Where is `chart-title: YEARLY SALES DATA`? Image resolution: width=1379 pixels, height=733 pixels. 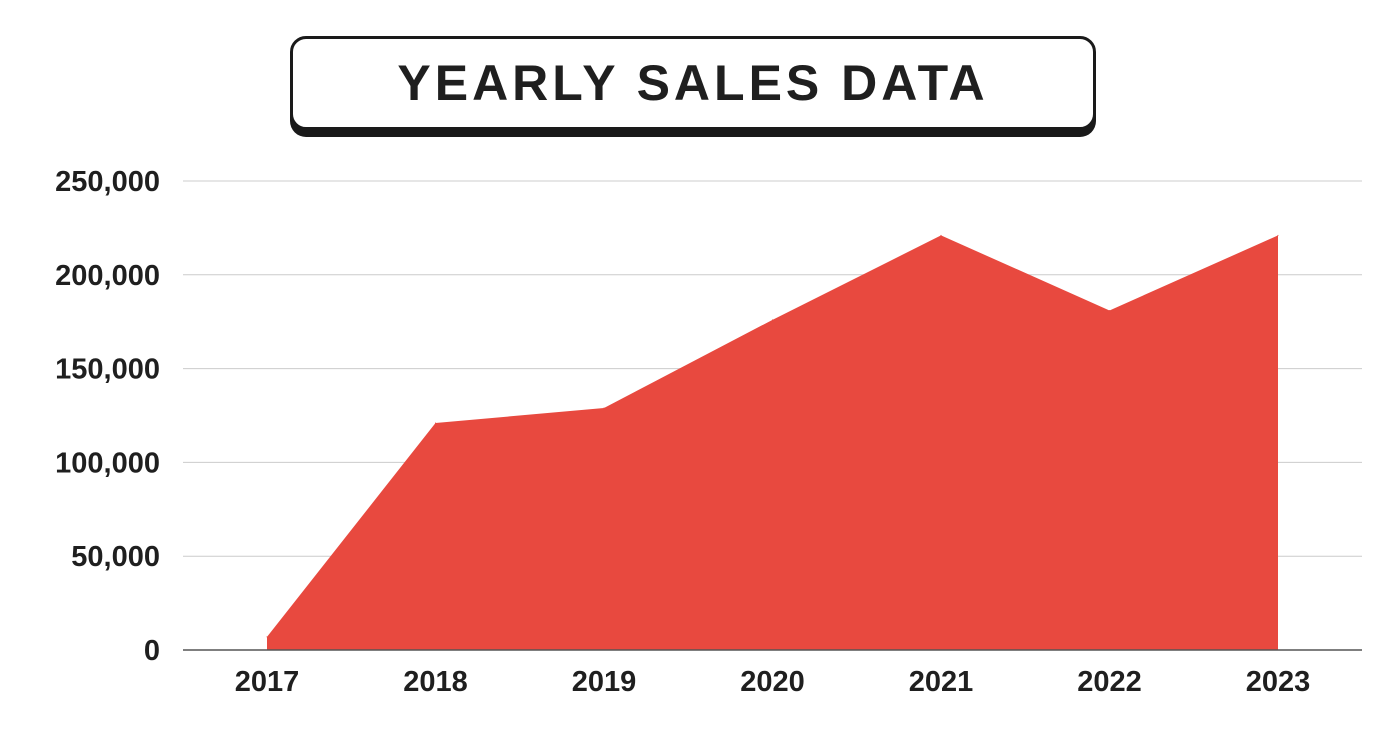 chart-title: YEARLY SALES DATA is located at coordinates (693, 83).